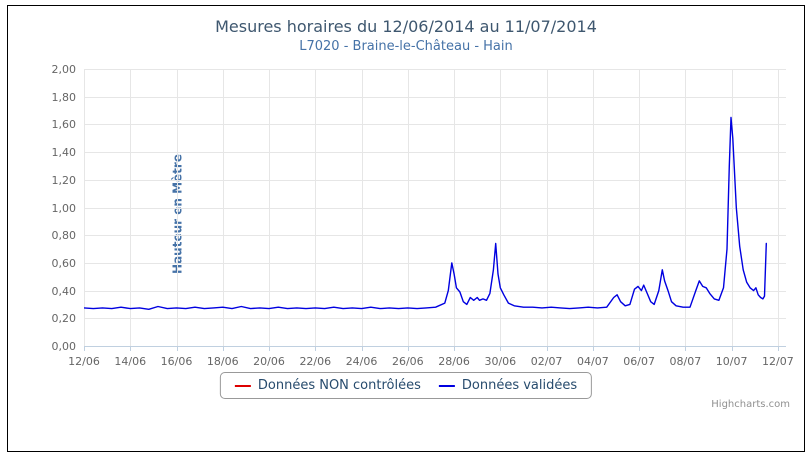 The height and width of the screenshot is (460, 812). Describe the element at coordinates (546, 361) in the screenshot. I see `x-tick-label: 02/07` at that location.